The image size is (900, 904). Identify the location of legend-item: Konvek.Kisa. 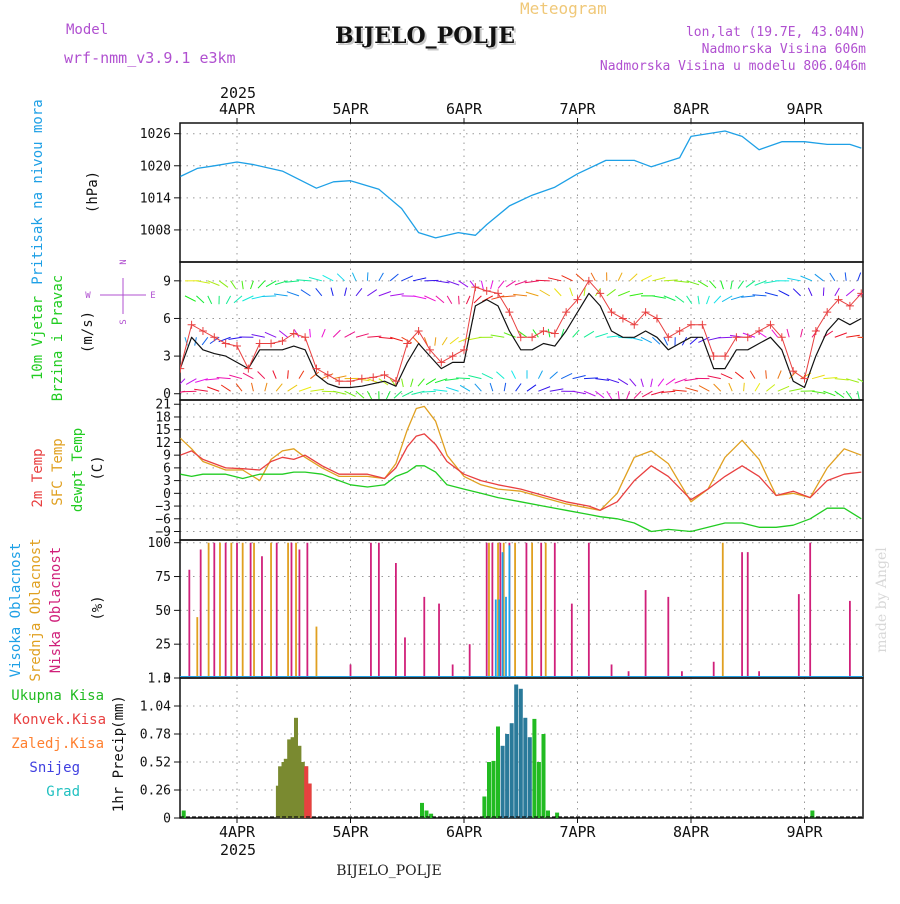
(59, 720).